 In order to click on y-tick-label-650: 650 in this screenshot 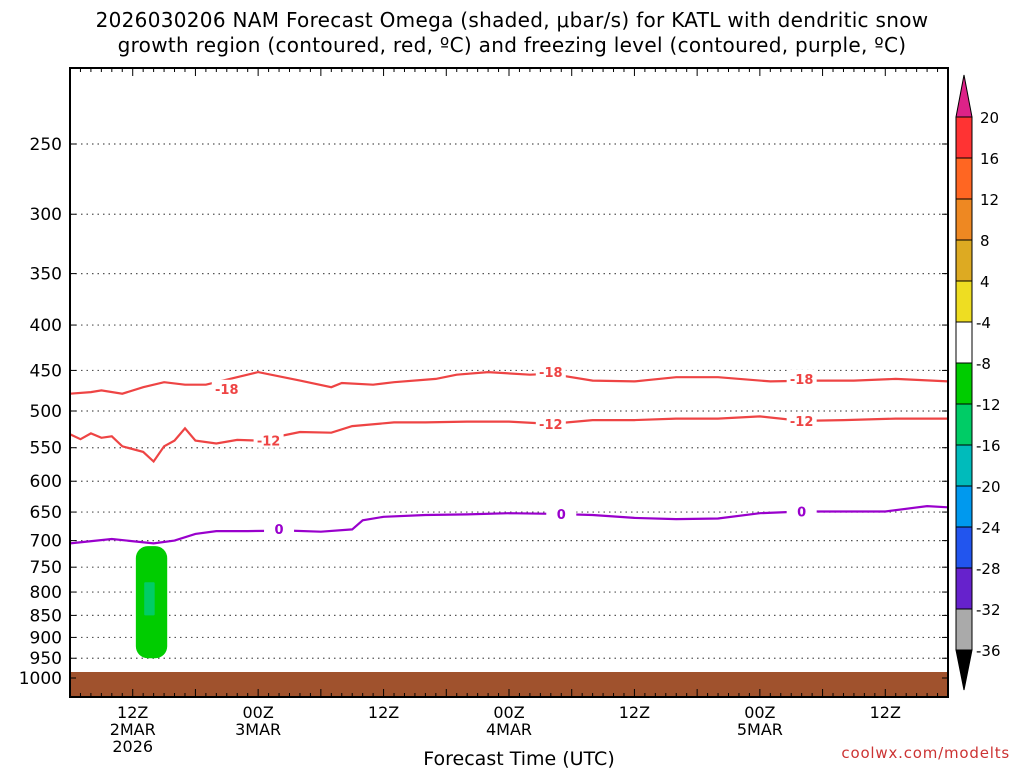, I will do `click(46, 513)`.